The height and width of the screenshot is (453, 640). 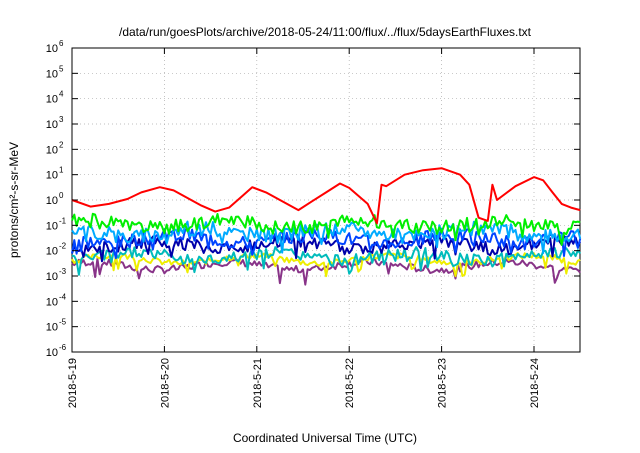 What do you see at coordinates (350, 383) in the screenshot?
I see `x-tick-label: 2018-5-22` at bounding box center [350, 383].